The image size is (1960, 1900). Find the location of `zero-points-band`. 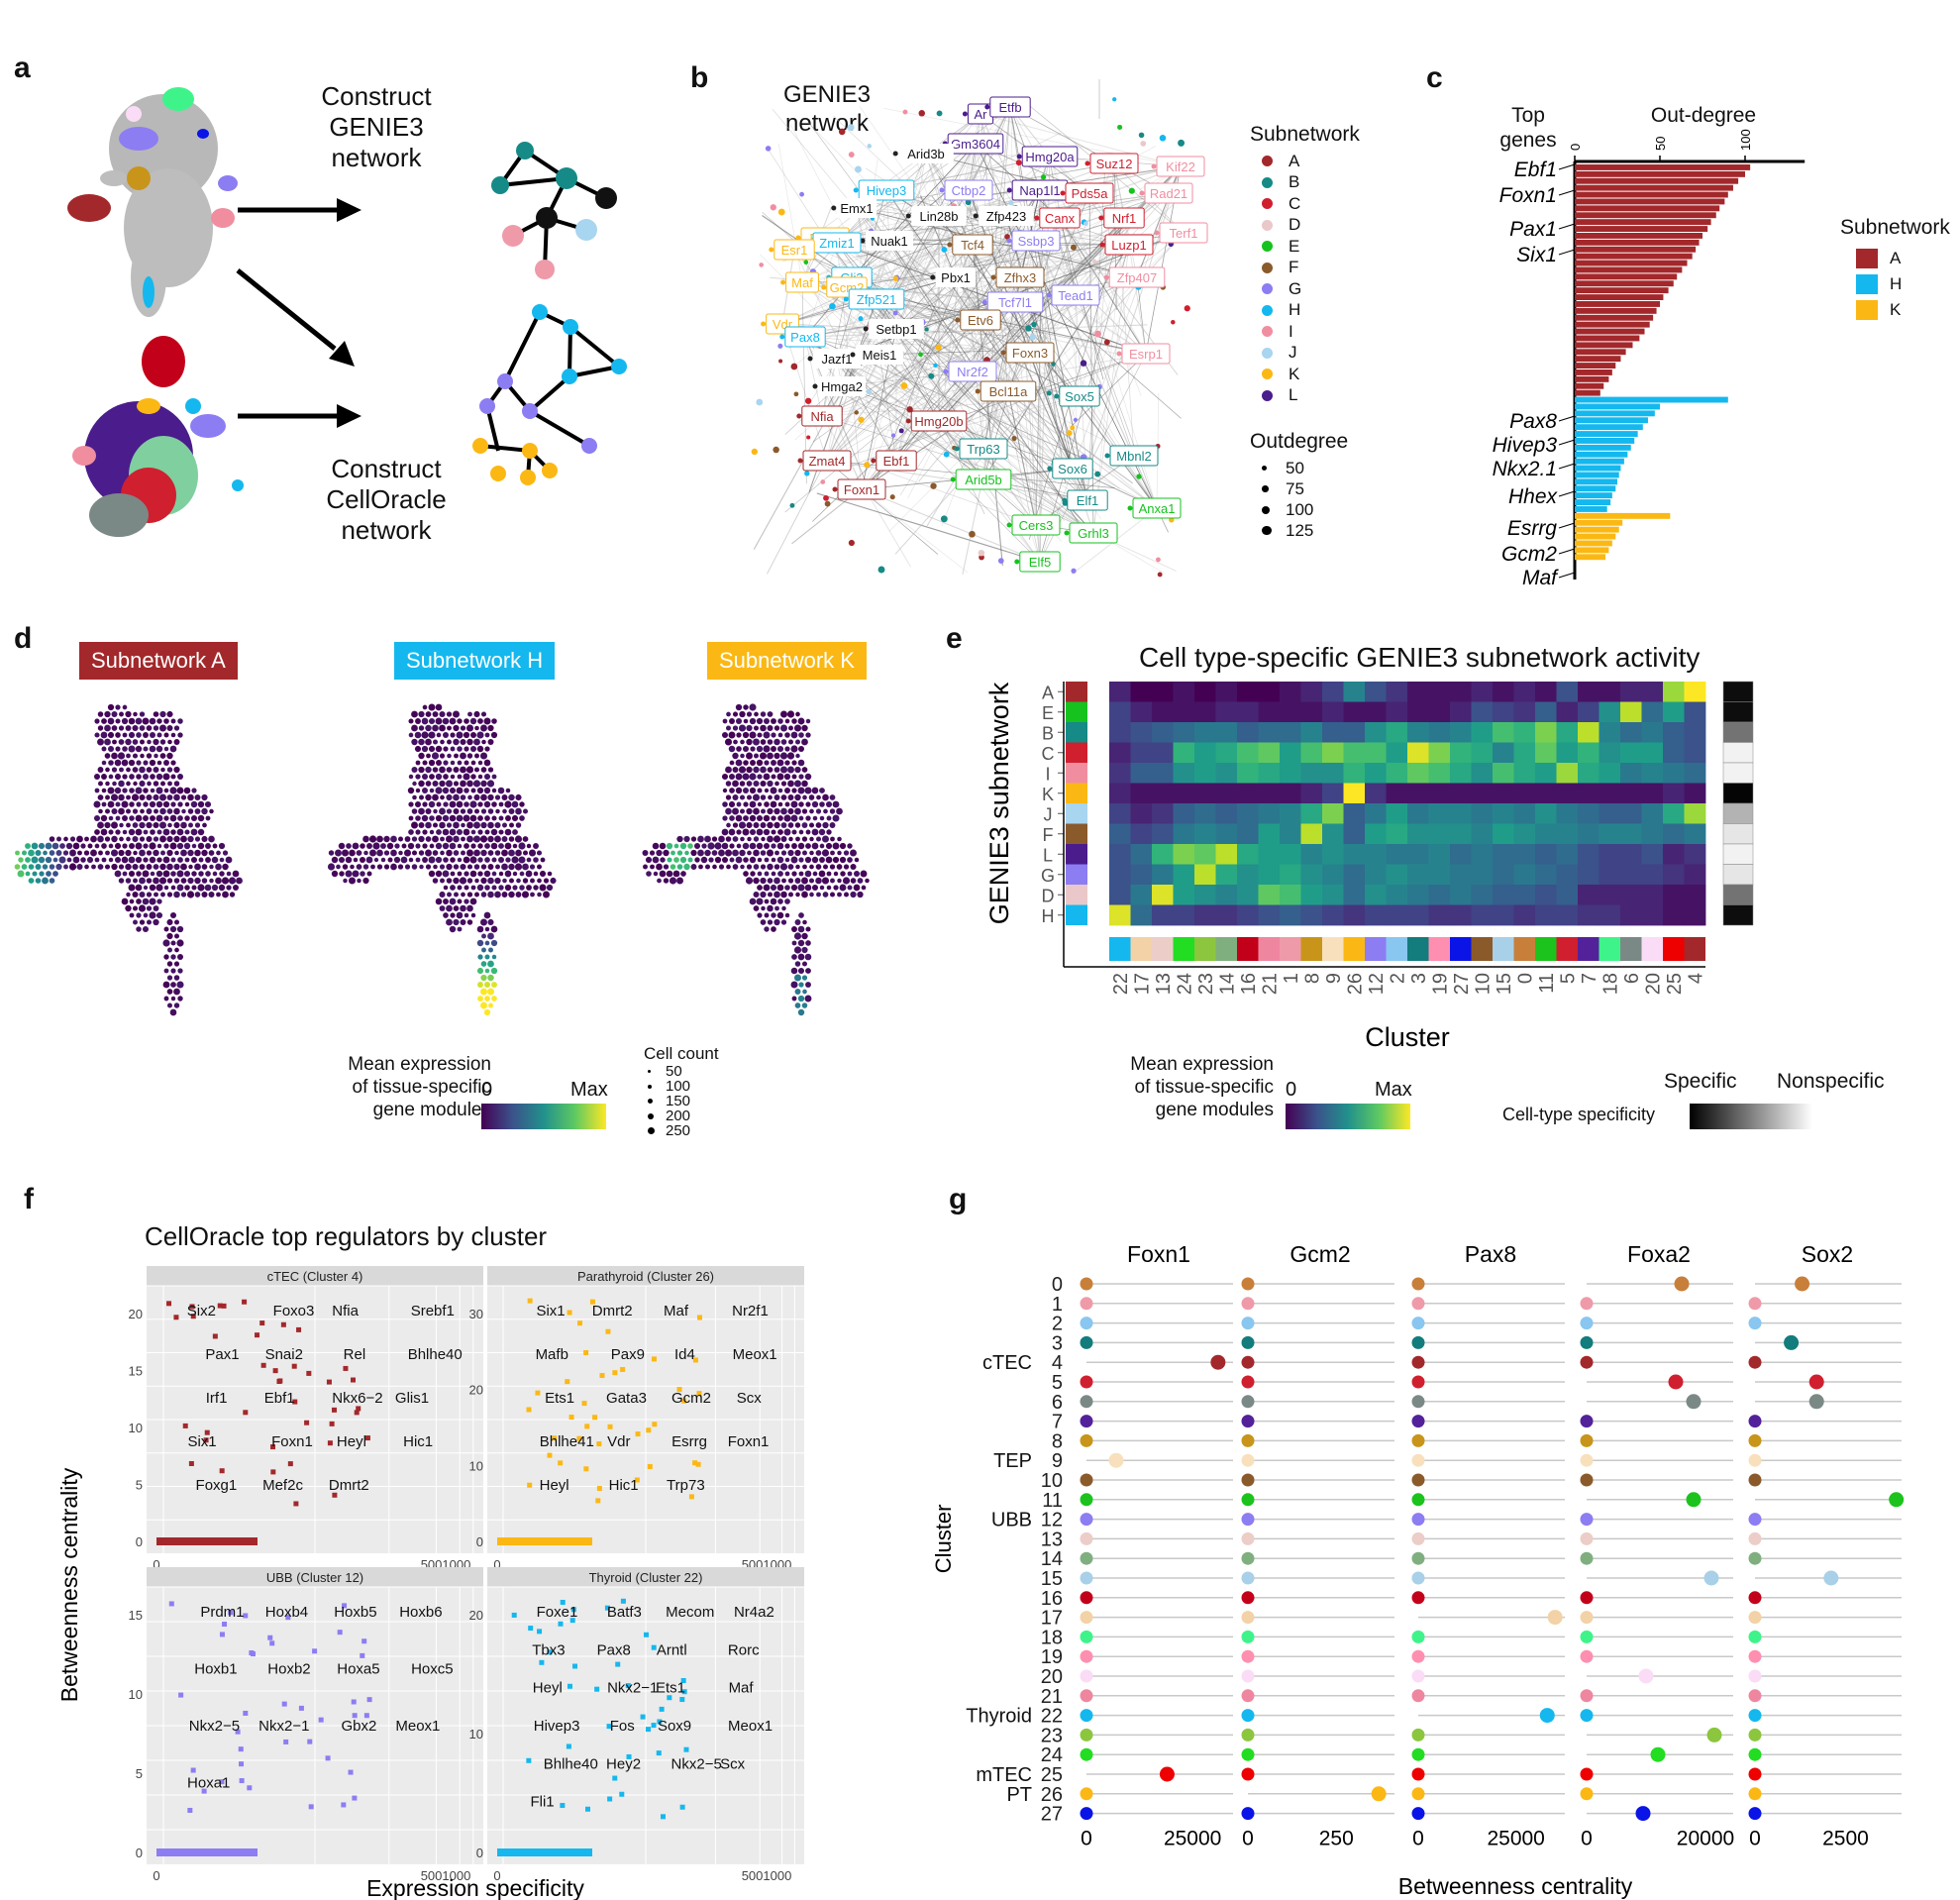

zero-points-band is located at coordinates (207, 1852).